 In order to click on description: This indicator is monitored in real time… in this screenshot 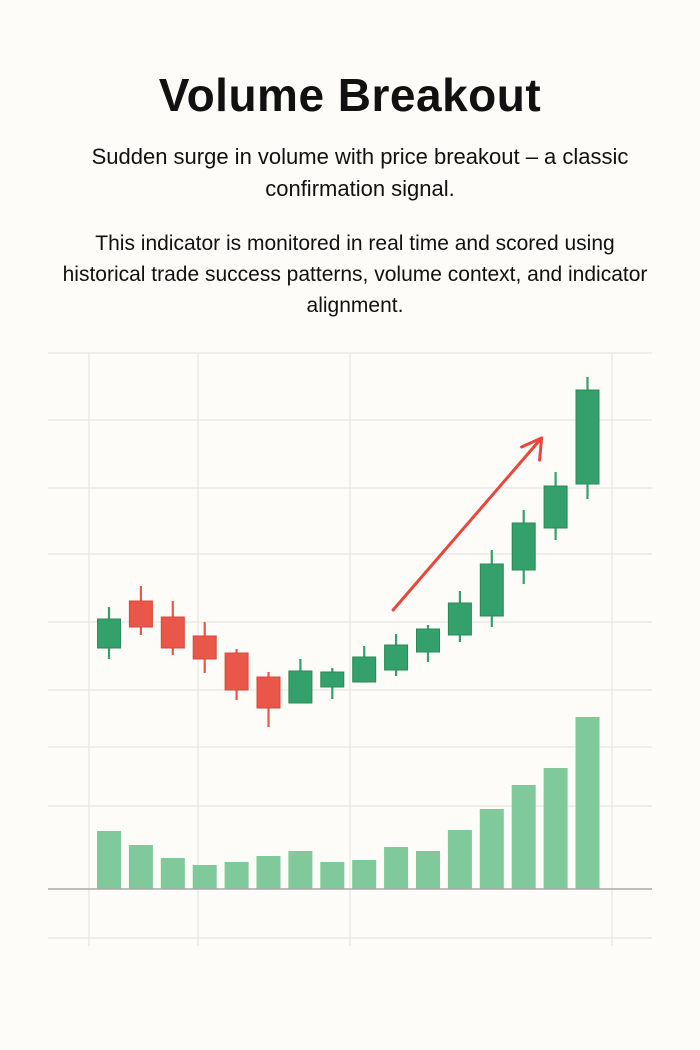, I will do `click(355, 274)`.